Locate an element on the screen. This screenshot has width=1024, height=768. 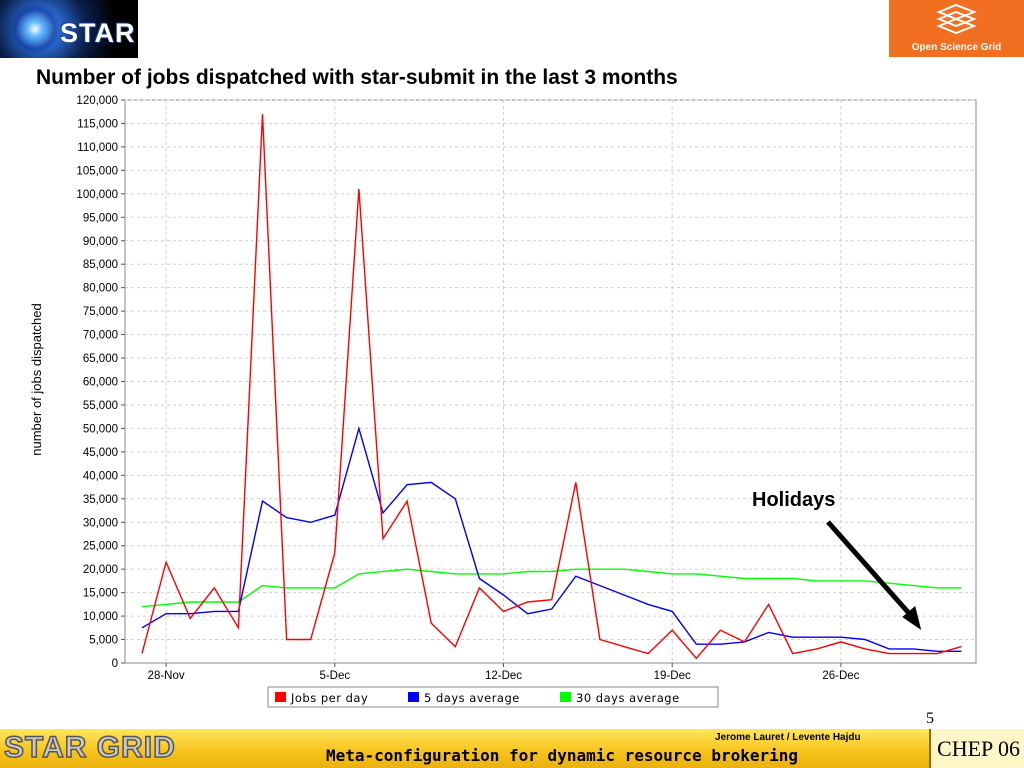
y-tick-label: 120,000 is located at coordinates (97, 101).